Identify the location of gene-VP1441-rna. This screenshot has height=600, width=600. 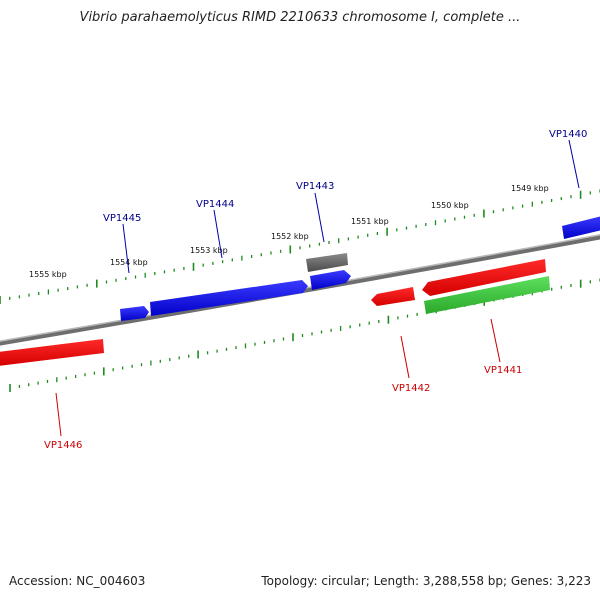
(487, 295).